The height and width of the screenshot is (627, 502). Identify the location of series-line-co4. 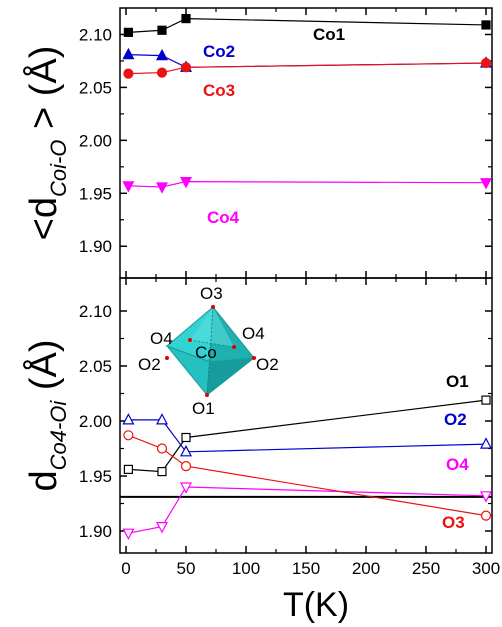
(307, 184).